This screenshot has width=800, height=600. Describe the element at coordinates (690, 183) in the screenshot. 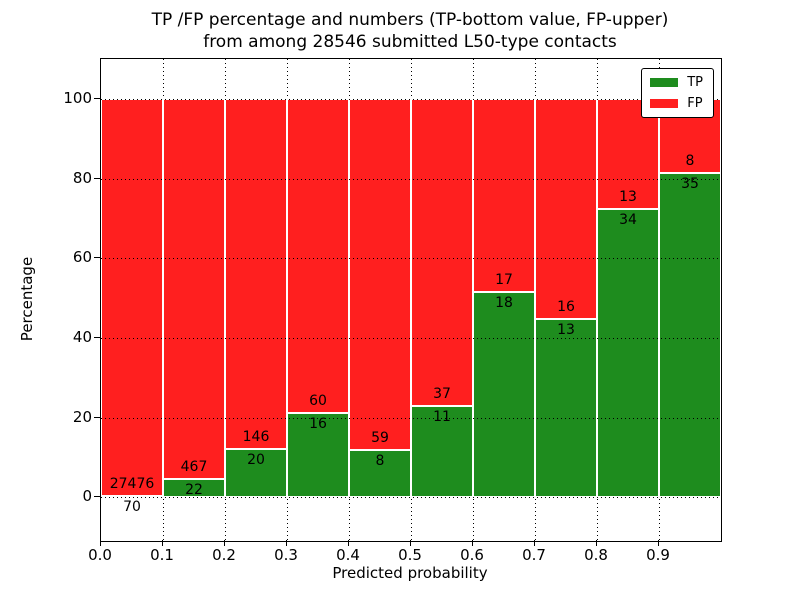

I see `tp-count-label: 35` at that location.